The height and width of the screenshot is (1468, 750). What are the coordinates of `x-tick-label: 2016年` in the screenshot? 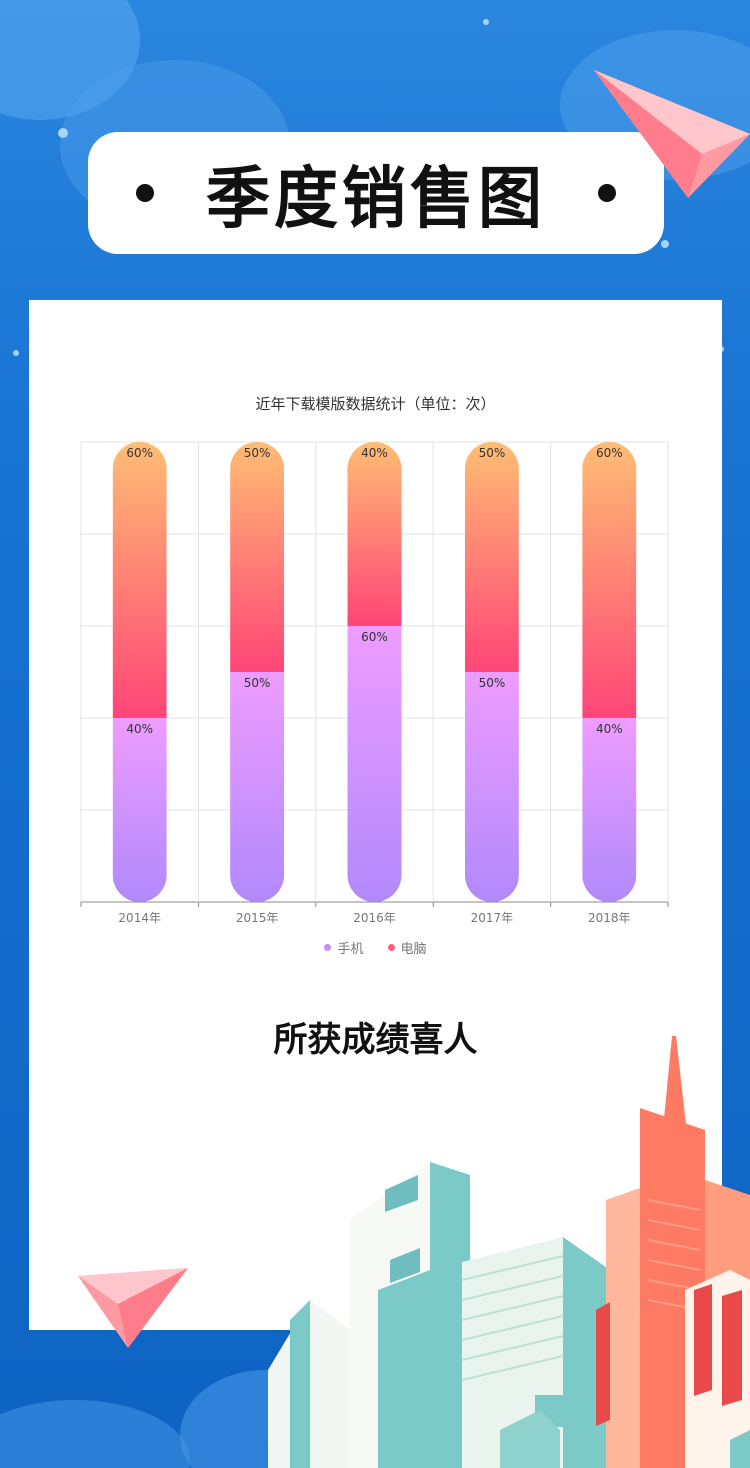 It's located at (374, 918).